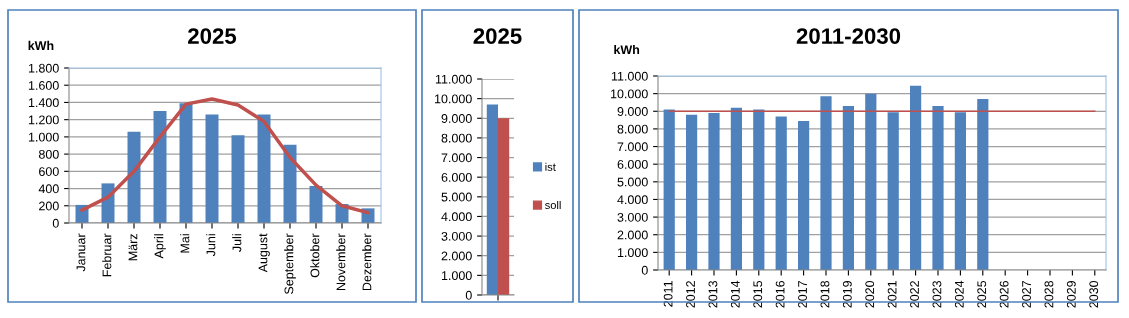  I want to click on y-tick-label: 1.800, so click(43, 68).